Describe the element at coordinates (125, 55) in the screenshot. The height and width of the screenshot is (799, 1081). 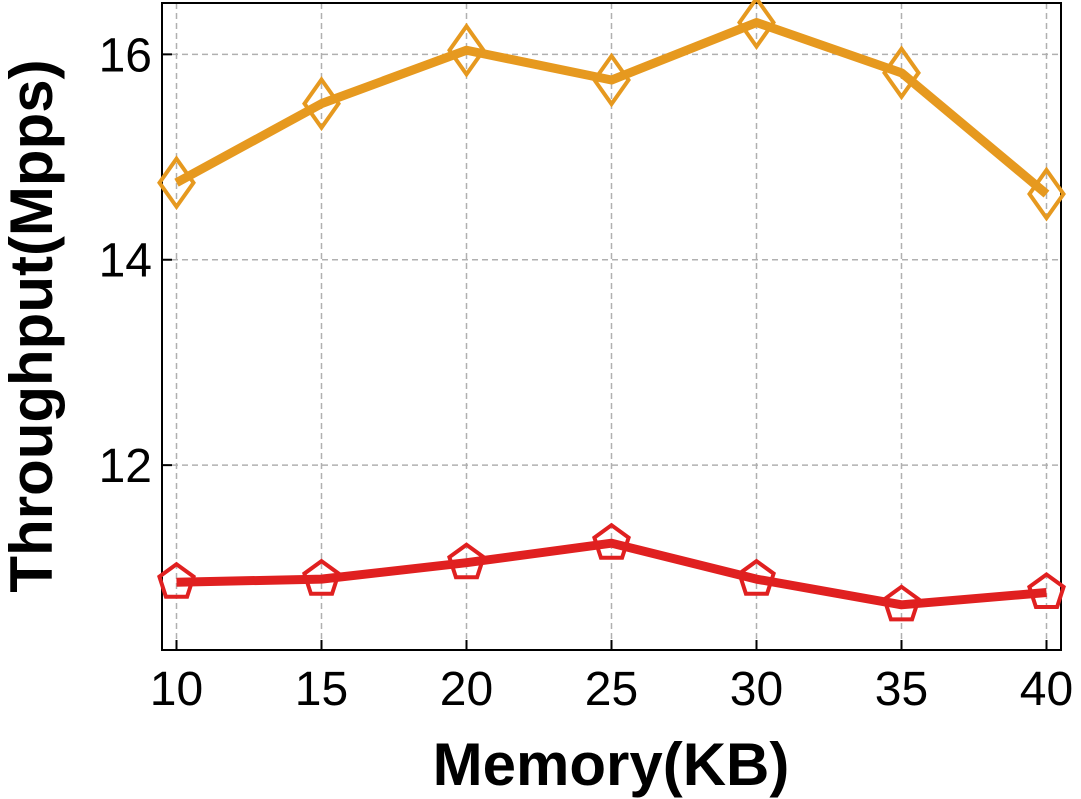
I see `y-tick-label: 16` at that location.